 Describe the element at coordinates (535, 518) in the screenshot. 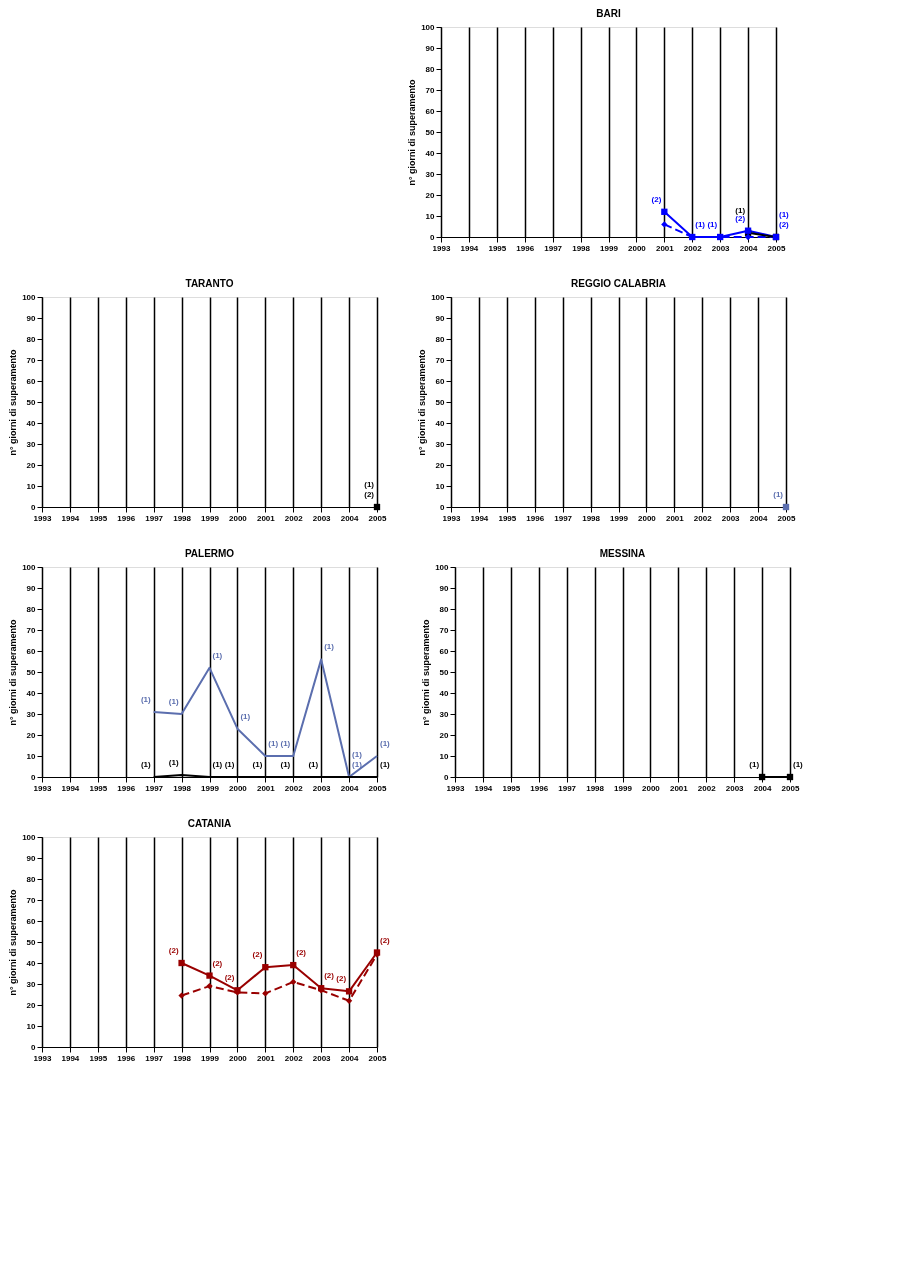

I see `x-tick-label: 1996` at that location.